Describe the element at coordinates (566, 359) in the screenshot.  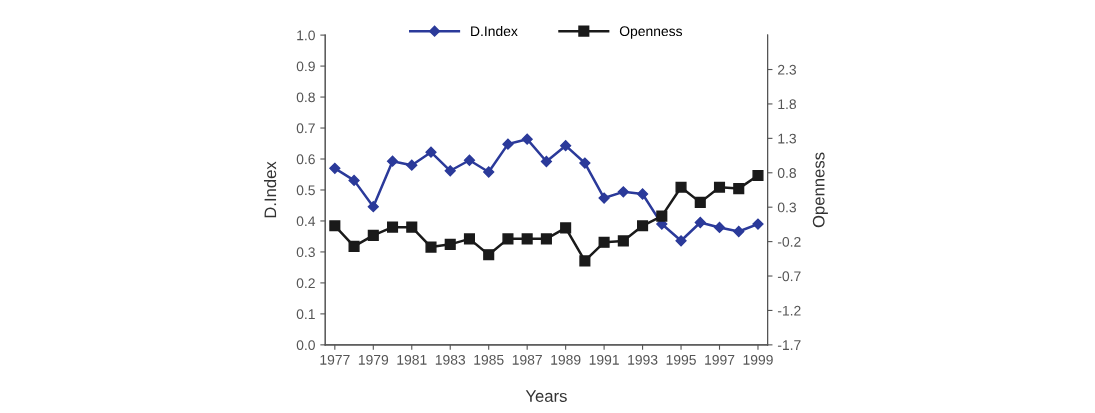
I see `x-tick-label: 1989` at that location.